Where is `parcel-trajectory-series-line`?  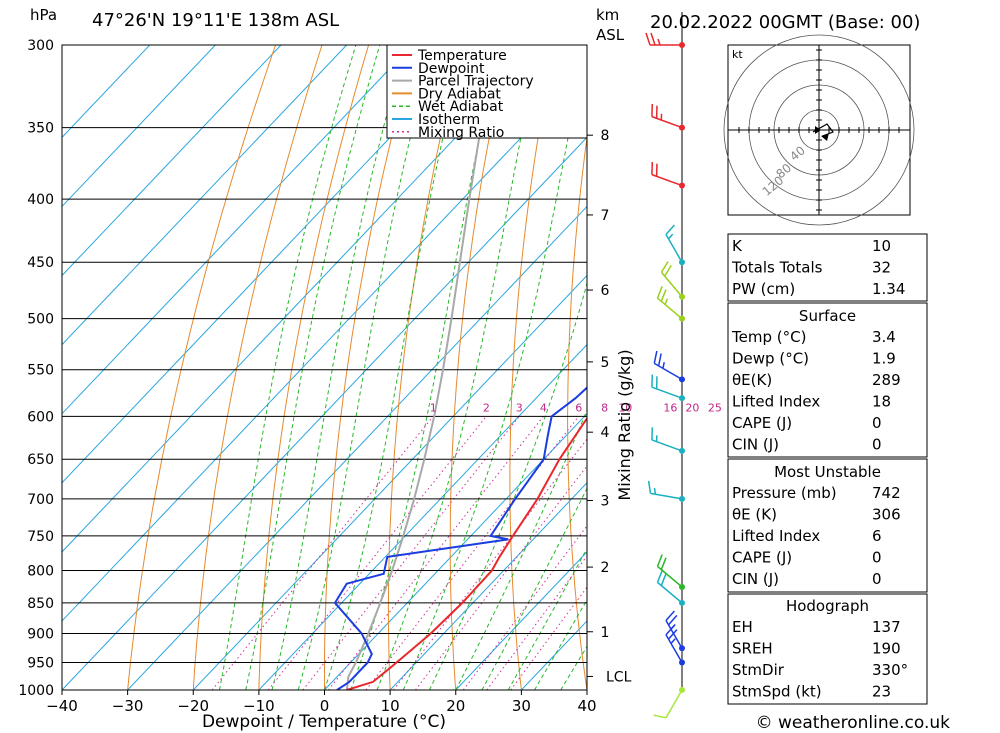 parcel-trajectory-series-line is located at coordinates (423, 367).